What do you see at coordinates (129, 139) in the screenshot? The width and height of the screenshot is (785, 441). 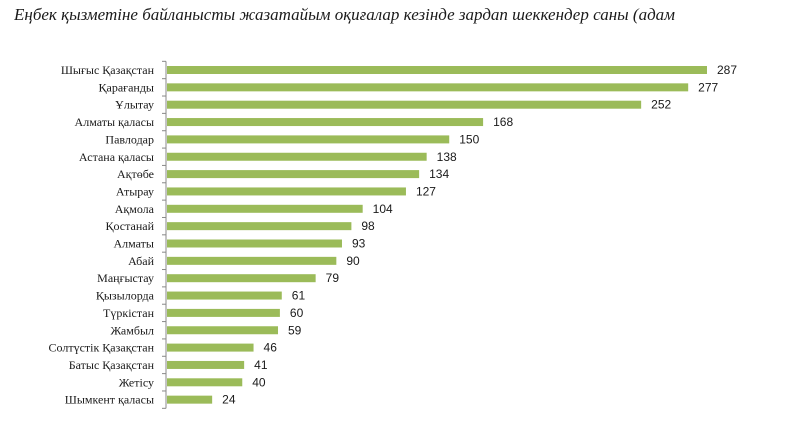 I see `category-label: Павлодар` at bounding box center [129, 139].